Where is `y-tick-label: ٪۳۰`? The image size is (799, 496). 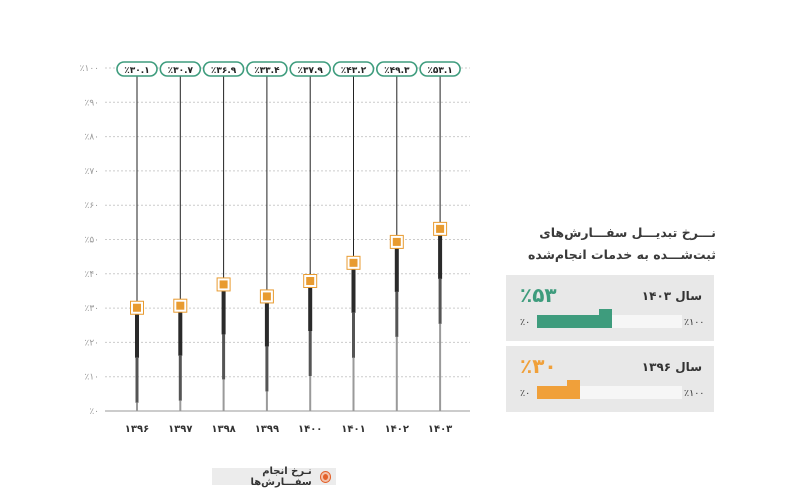 y-tick-label: ٪۳۰ is located at coordinates (91, 309).